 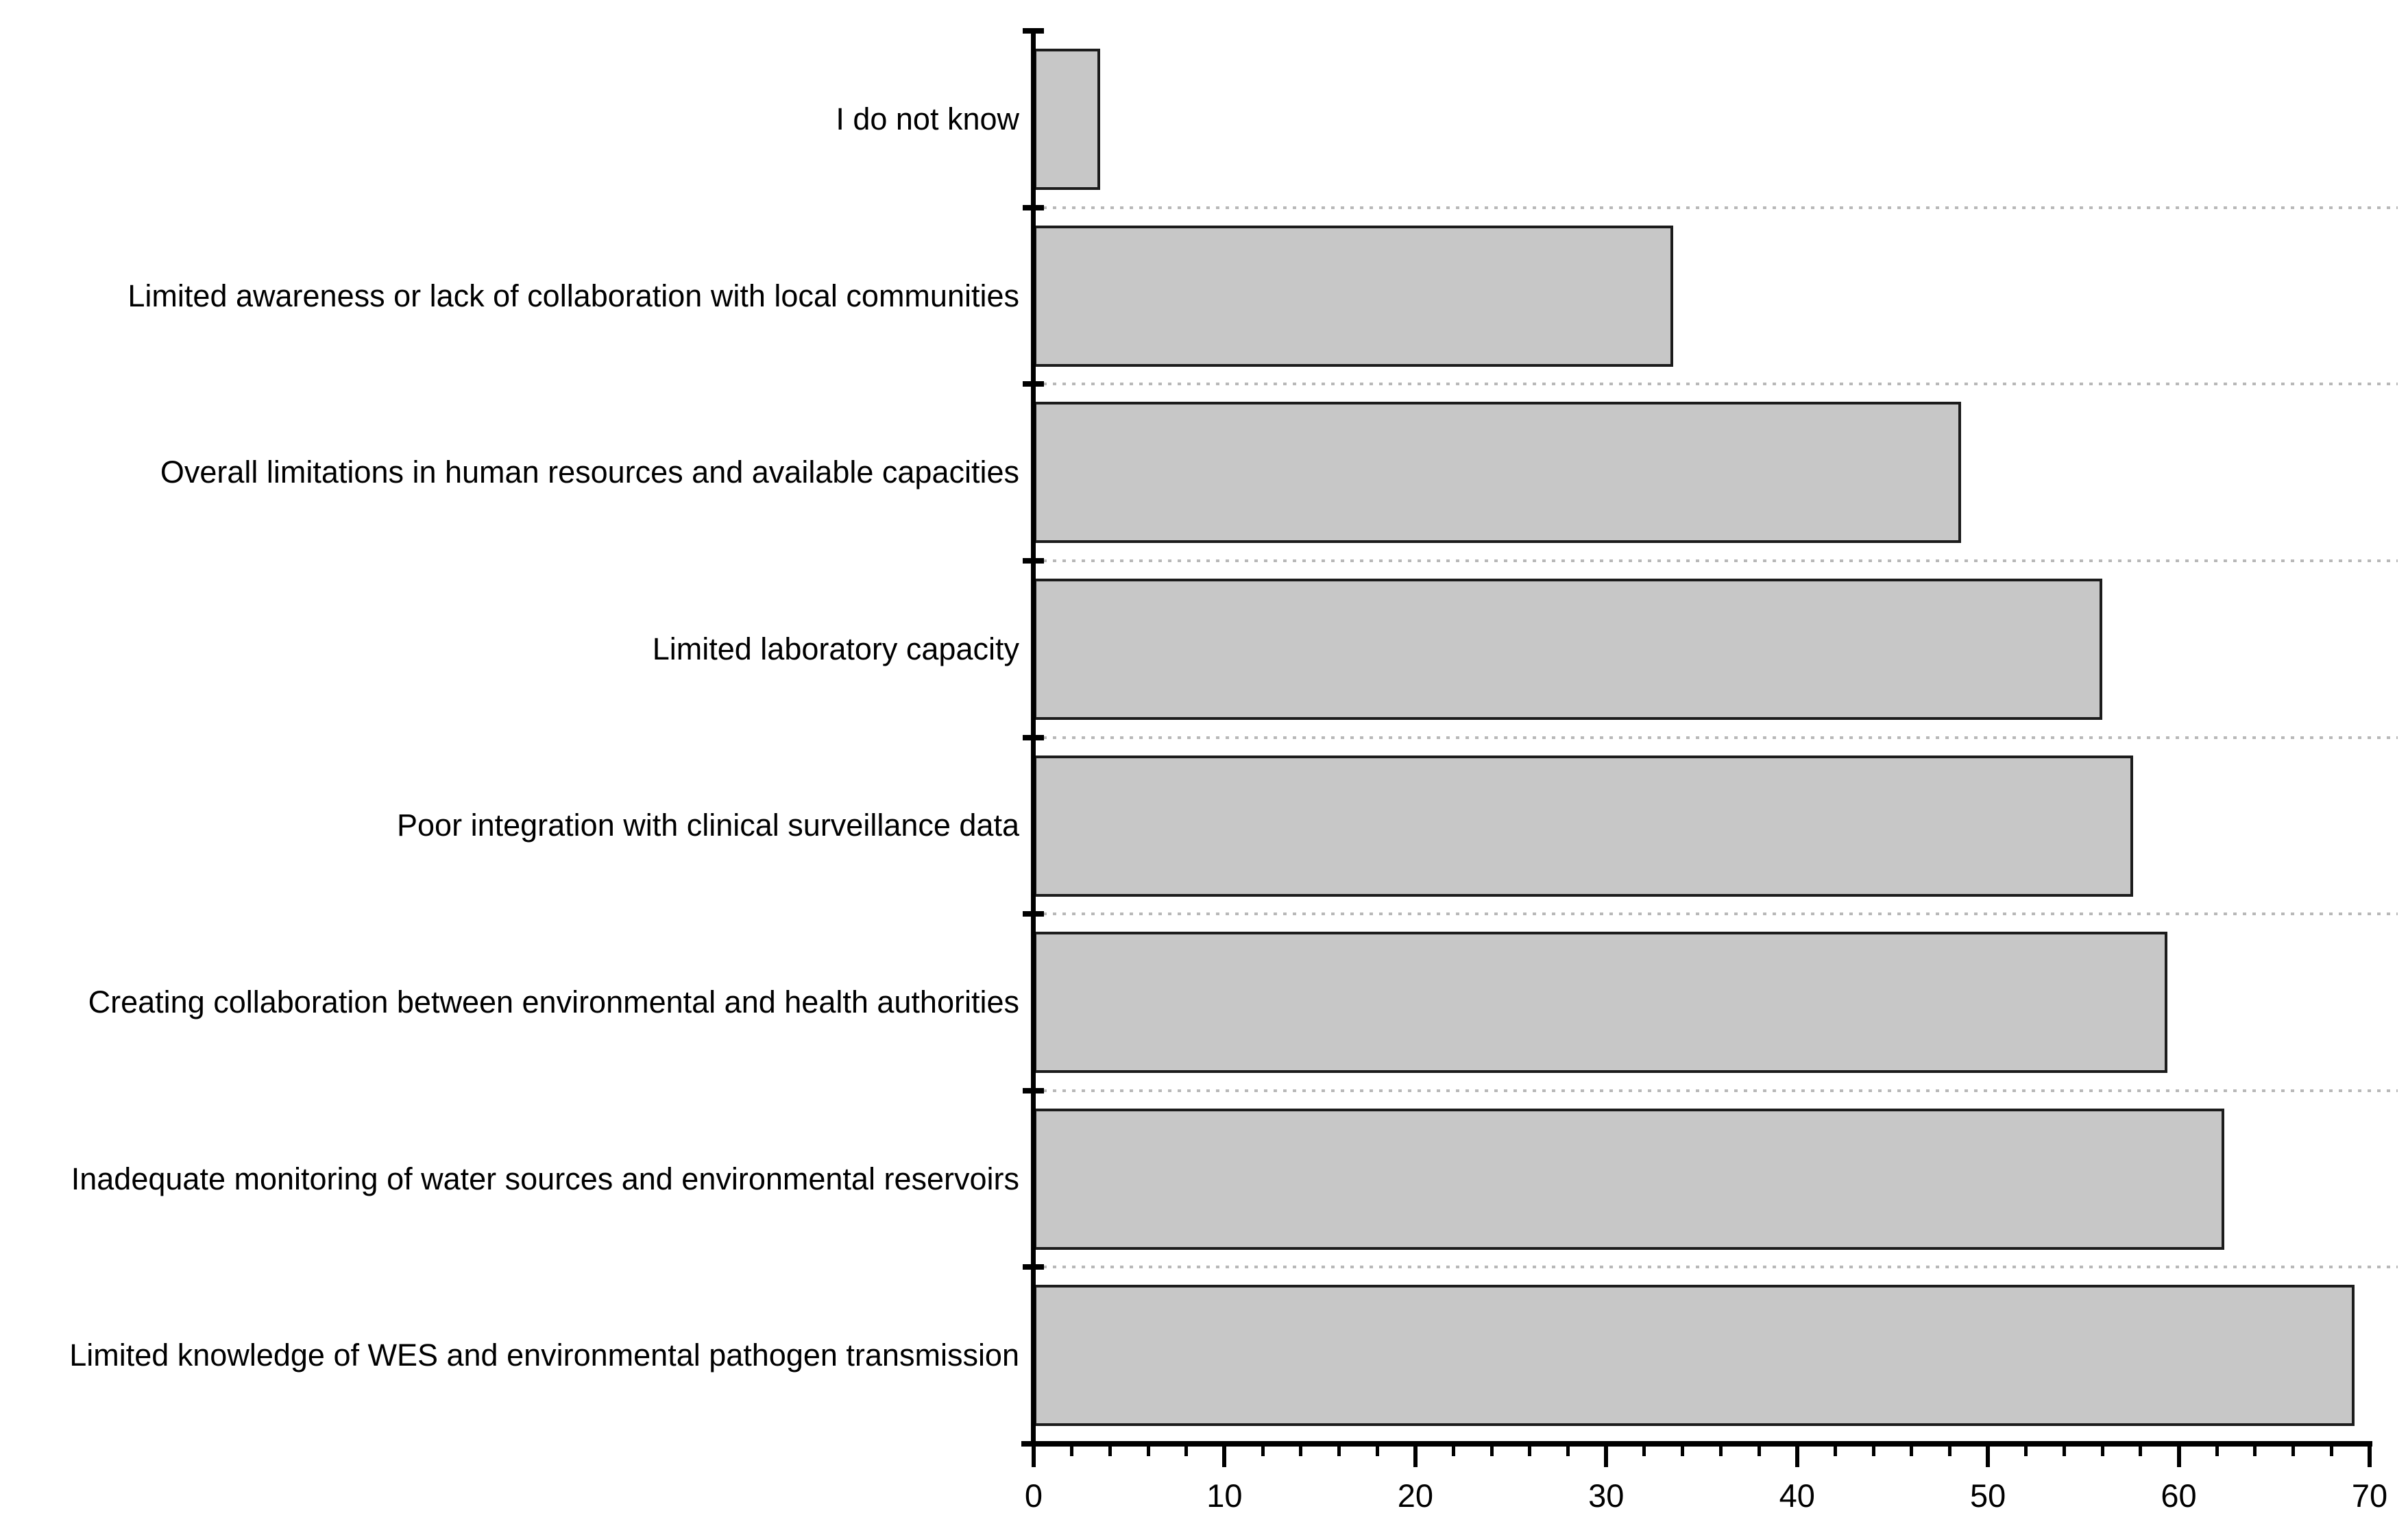 I want to click on x-tick-label: 60, so click(x=2179, y=1495).